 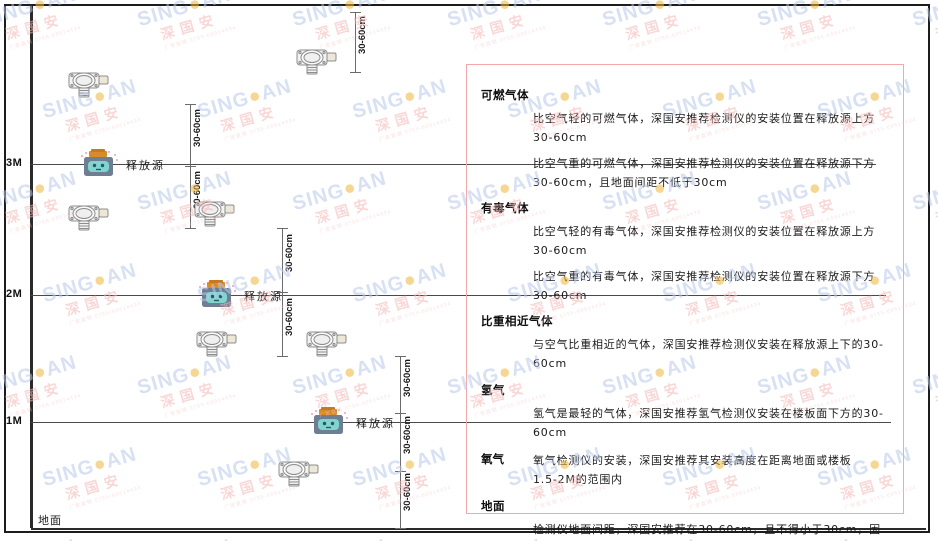 I want to click on watermark-brand: SING●AN, so click(x=924, y=538).